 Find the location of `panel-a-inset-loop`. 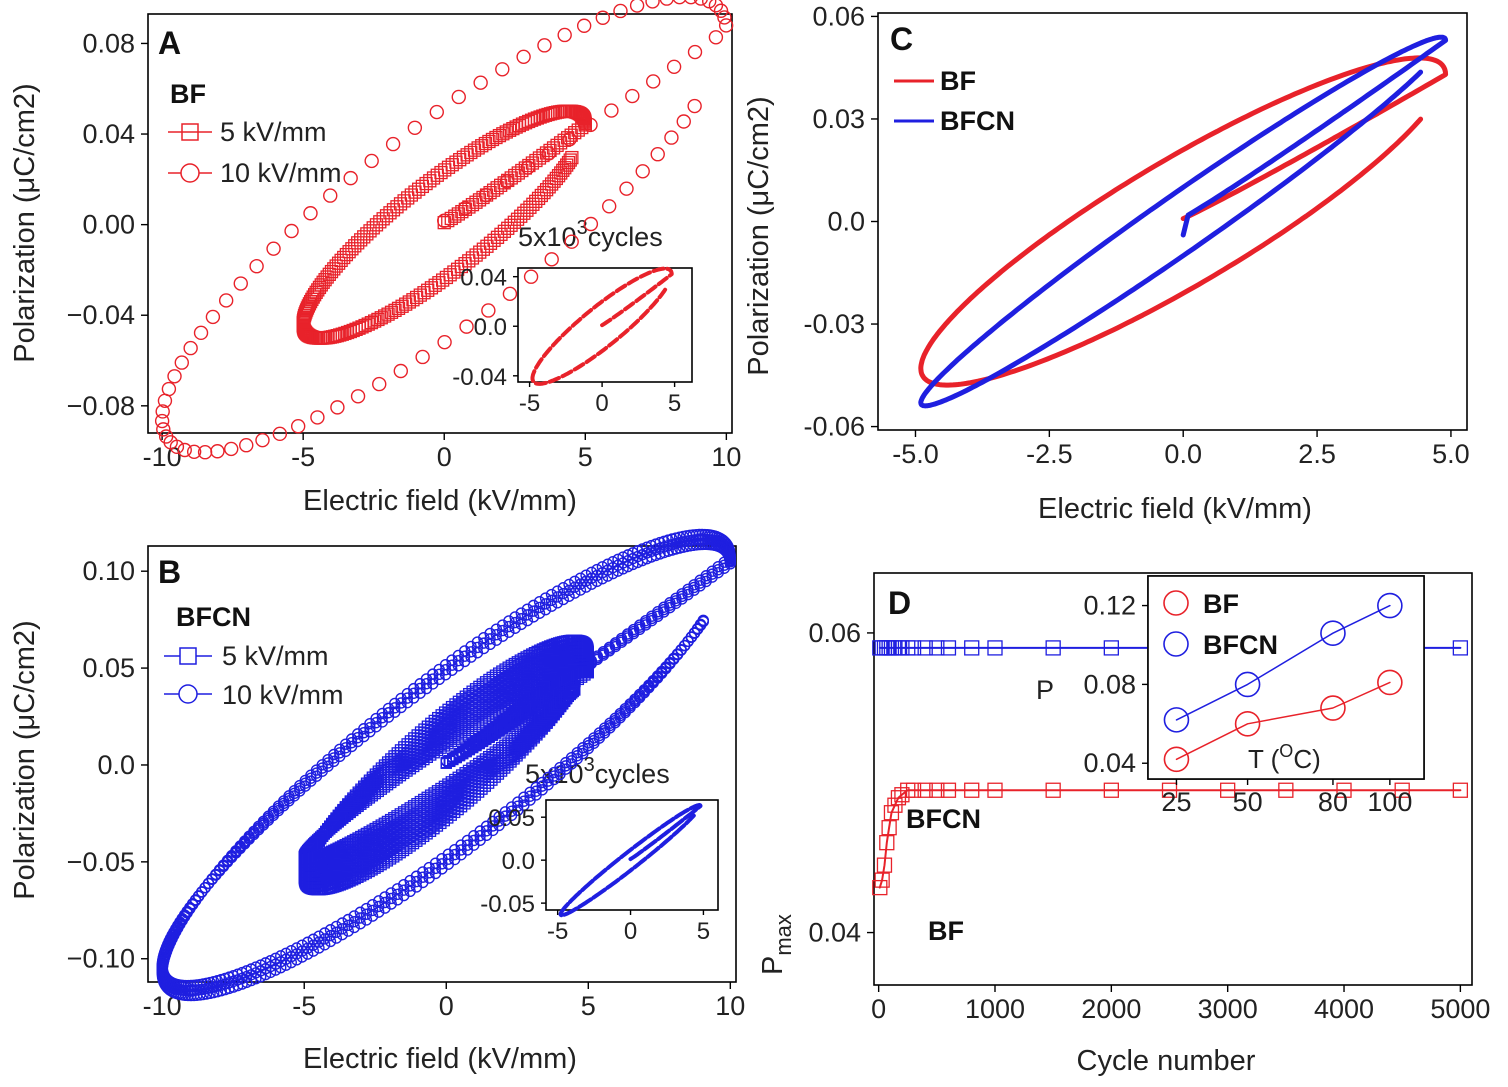

panel-a-inset-loop is located at coordinates (602, 326).